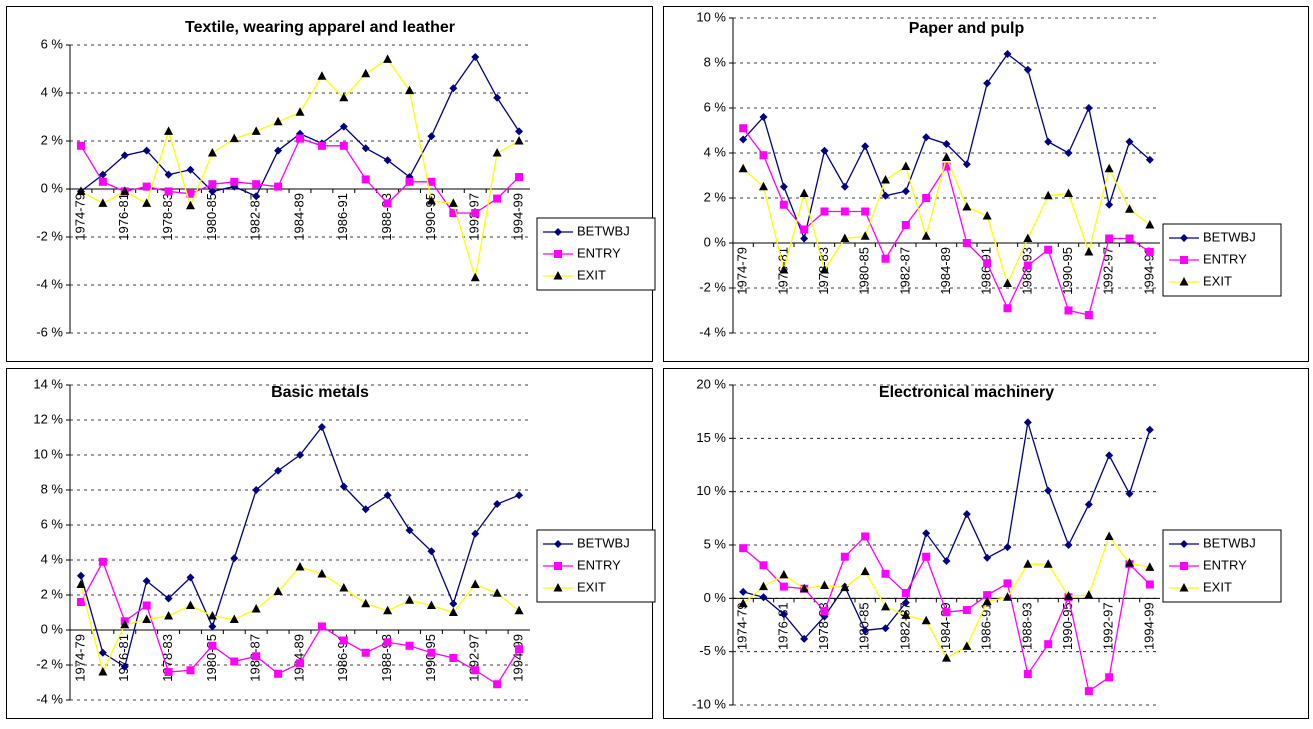 This screenshot has width=1313, height=729. I want to click on y-tick-label: 2 %, so click(52, 593).